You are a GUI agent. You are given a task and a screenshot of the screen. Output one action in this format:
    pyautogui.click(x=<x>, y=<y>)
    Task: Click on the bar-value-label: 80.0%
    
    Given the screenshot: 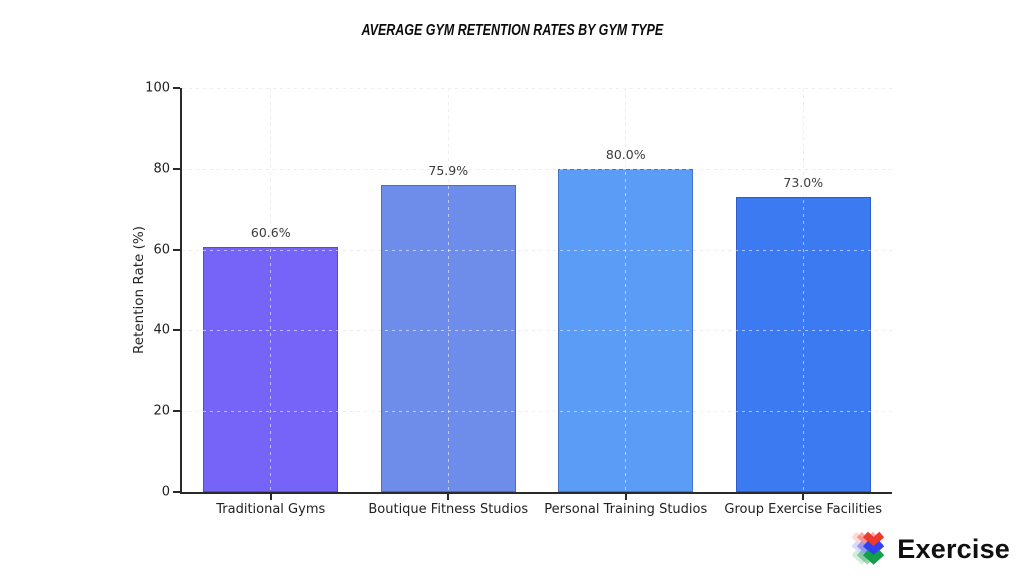 What is the action you would take?
    pyautogui.click(x=625, y=154)
    